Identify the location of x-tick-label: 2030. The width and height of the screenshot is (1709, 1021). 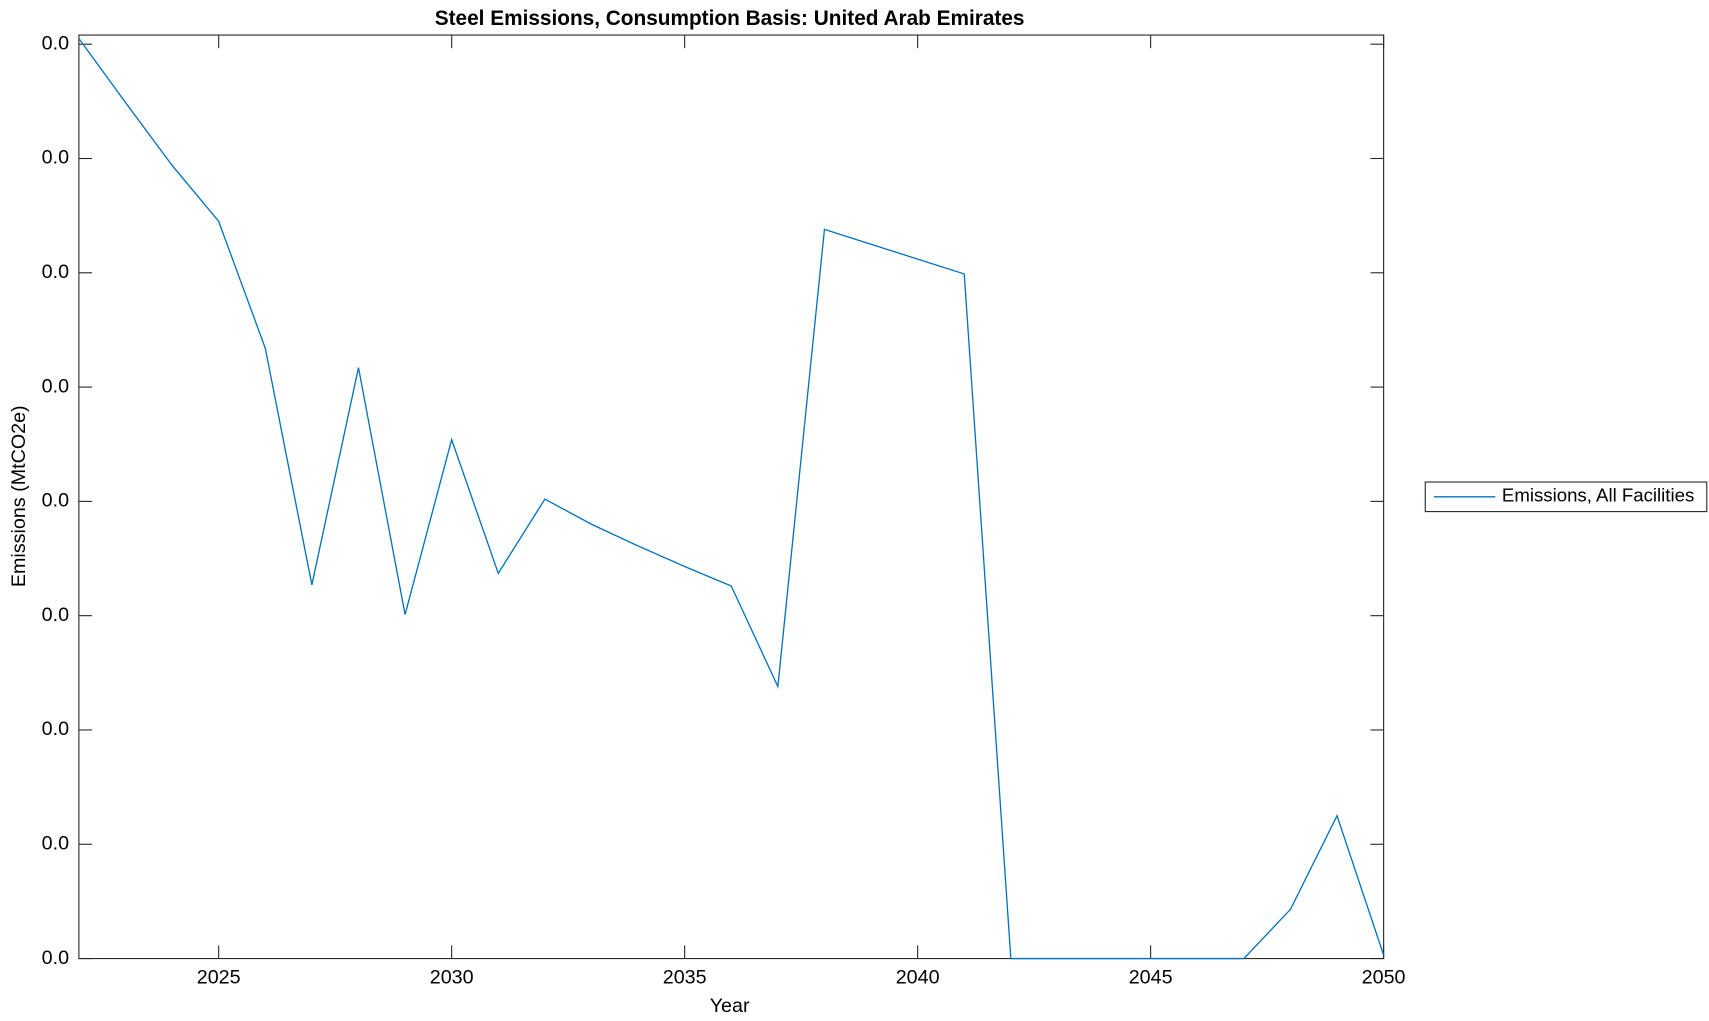
(452, 977).